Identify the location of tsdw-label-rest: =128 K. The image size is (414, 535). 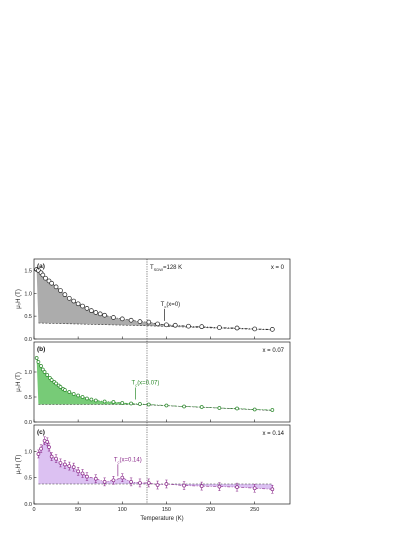
(172, 268).